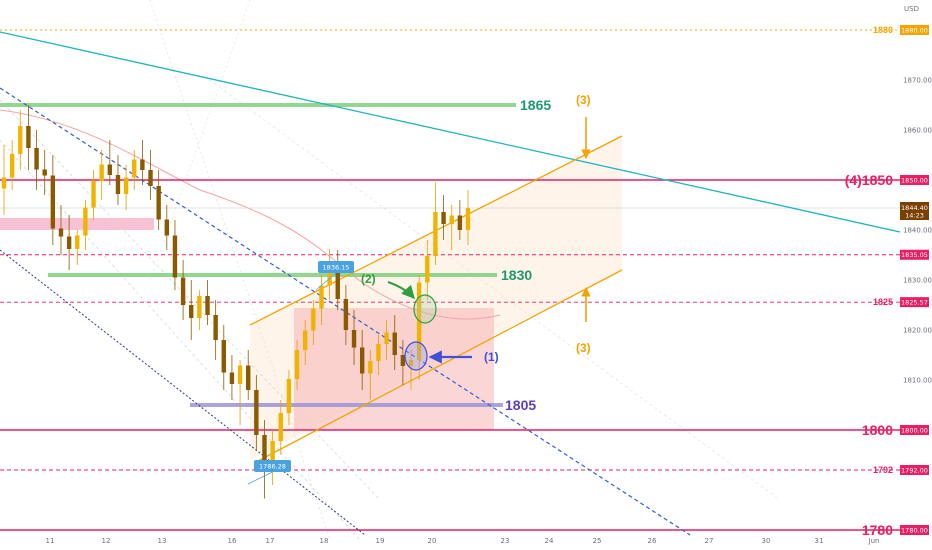  I want to click on callout-text: 1786.28, so click(272, 467).